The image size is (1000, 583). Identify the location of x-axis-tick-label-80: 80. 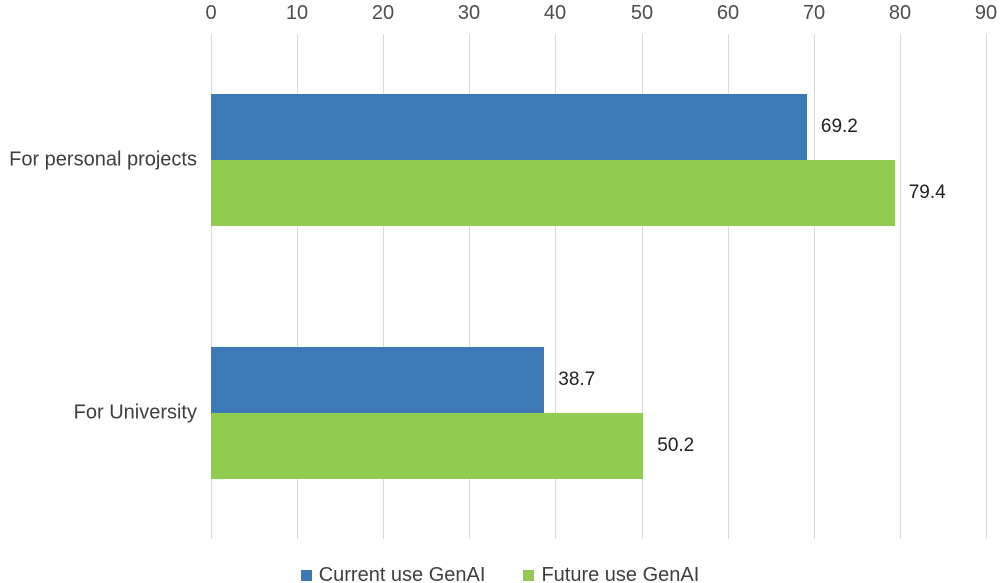
(900, 13).